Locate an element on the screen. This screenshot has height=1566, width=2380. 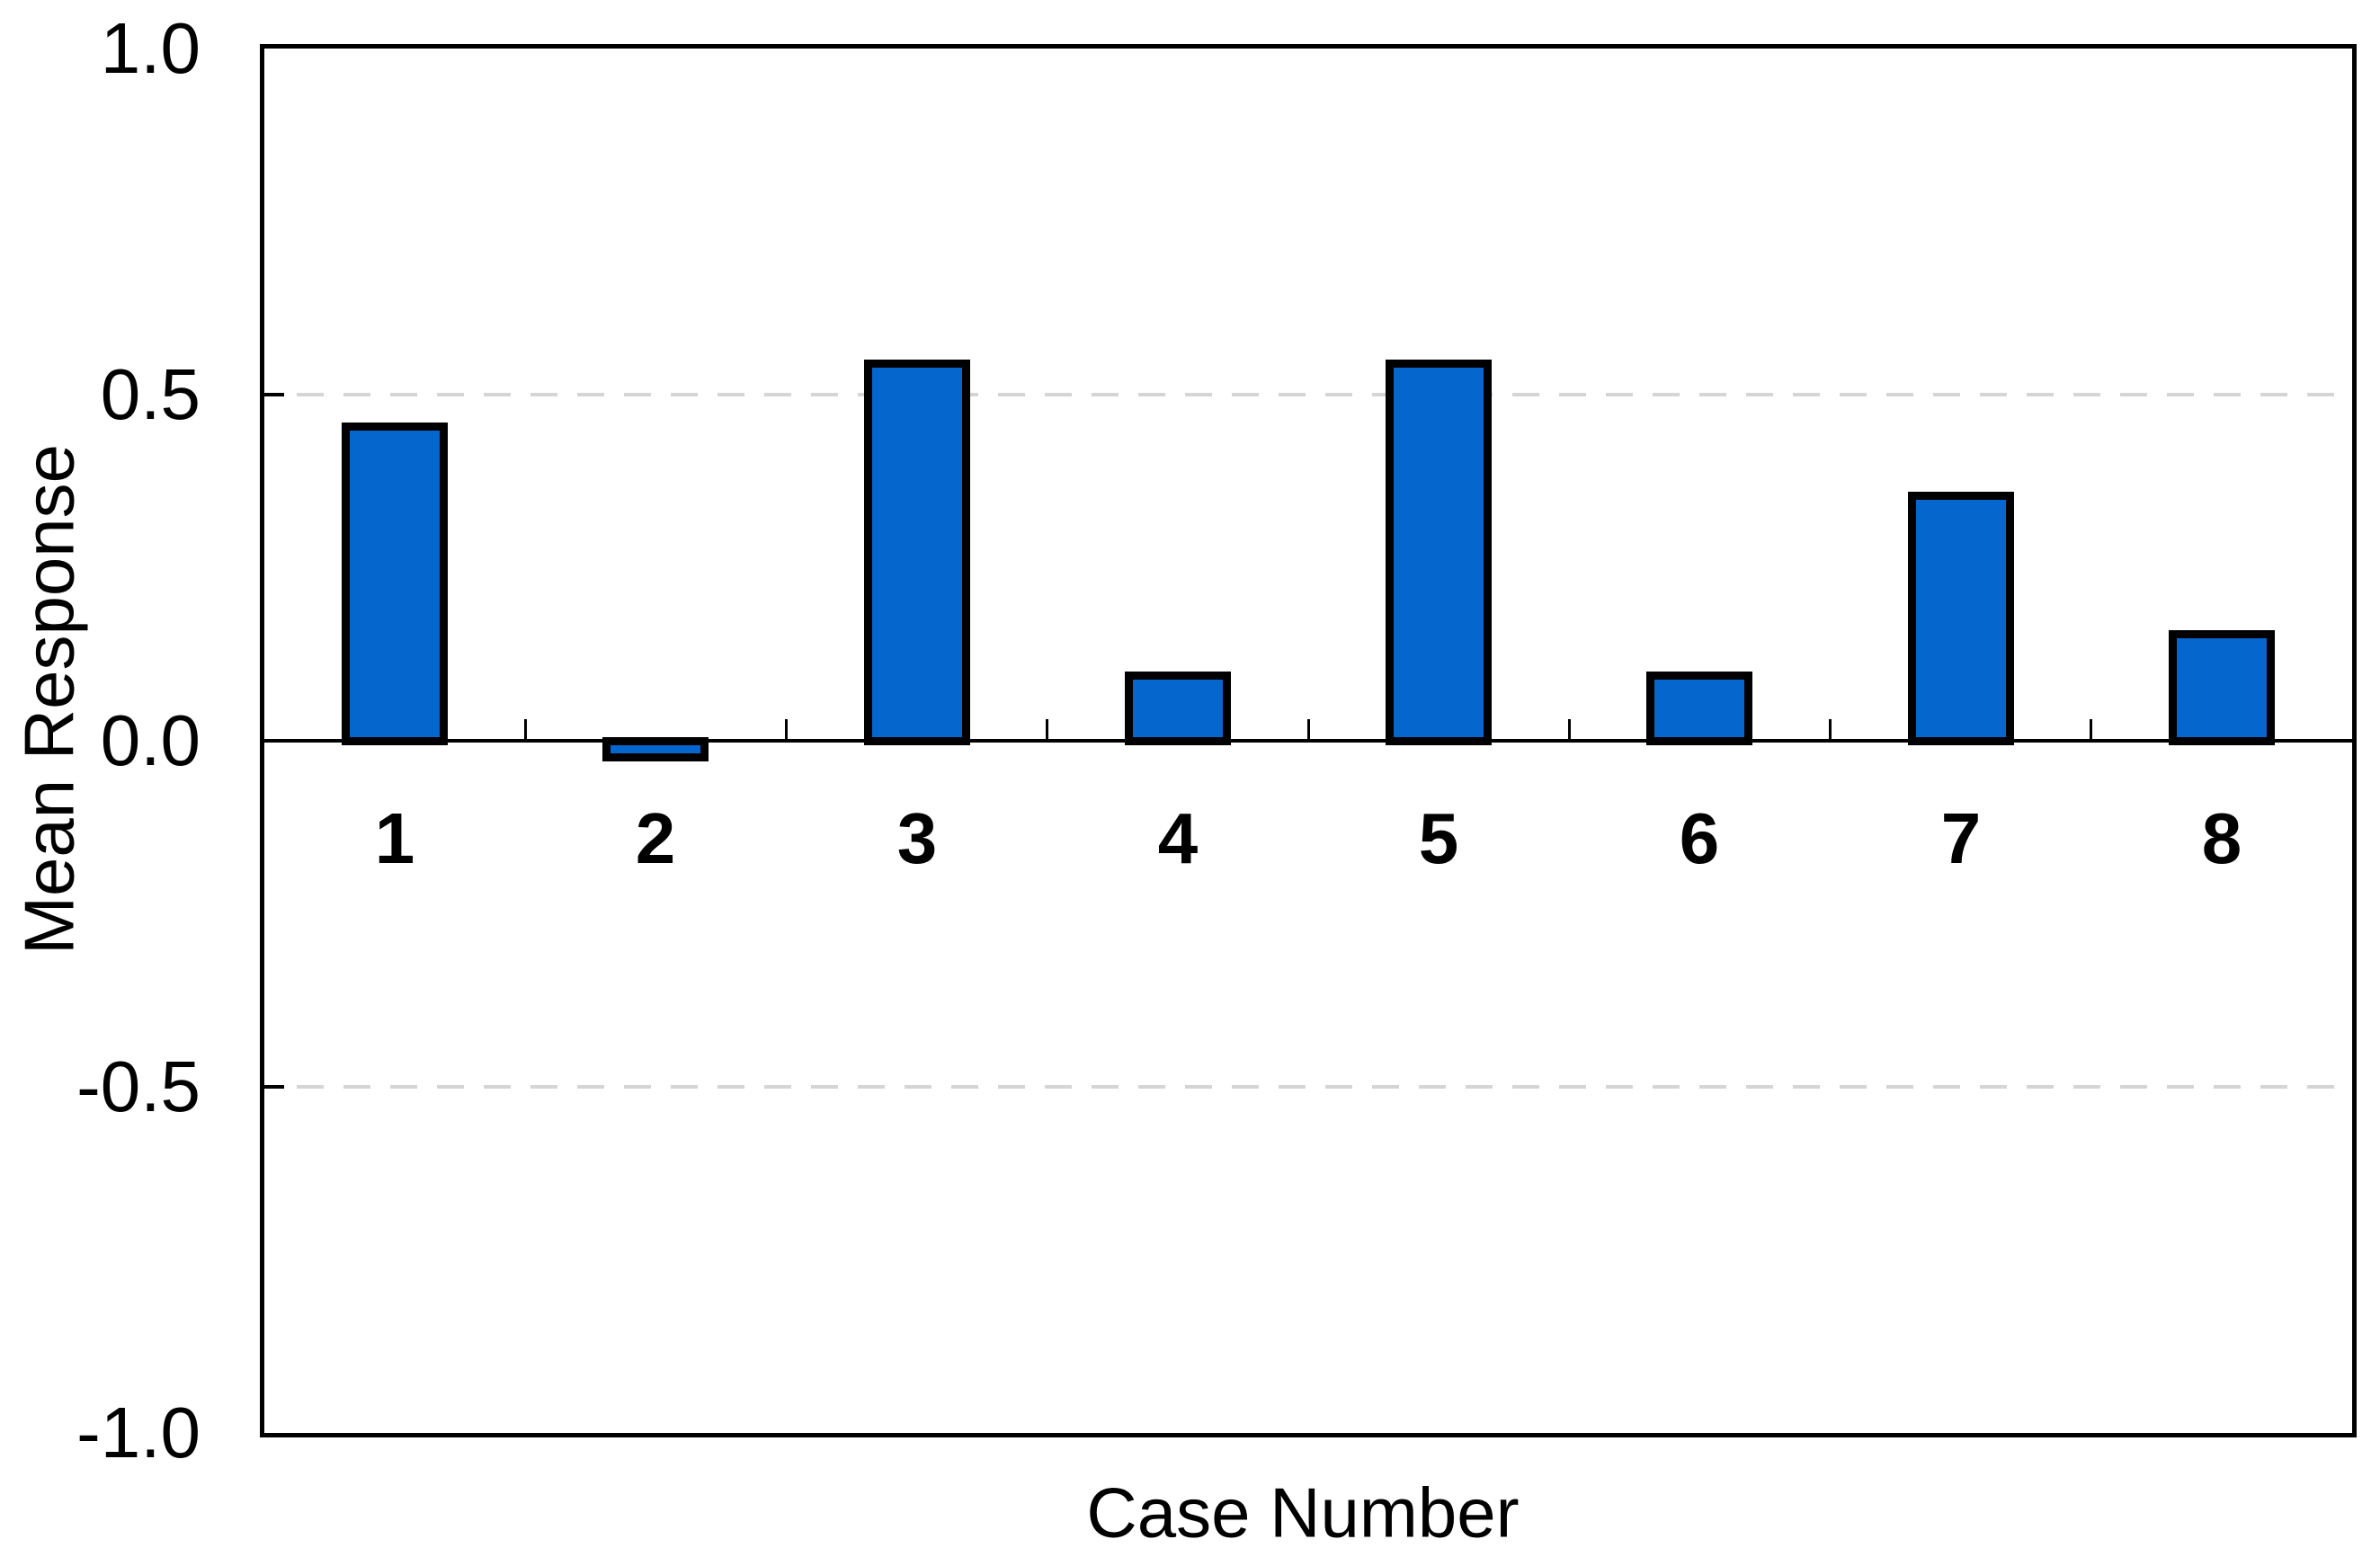
y-axis-title: Mean Response is located at coordinates (49, 699).